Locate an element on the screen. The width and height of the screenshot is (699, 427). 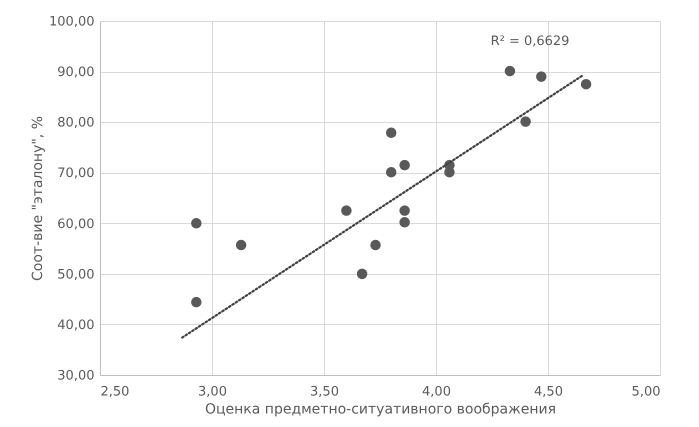
y-tick-label: 100,00 is located at coordinates (71, 22).